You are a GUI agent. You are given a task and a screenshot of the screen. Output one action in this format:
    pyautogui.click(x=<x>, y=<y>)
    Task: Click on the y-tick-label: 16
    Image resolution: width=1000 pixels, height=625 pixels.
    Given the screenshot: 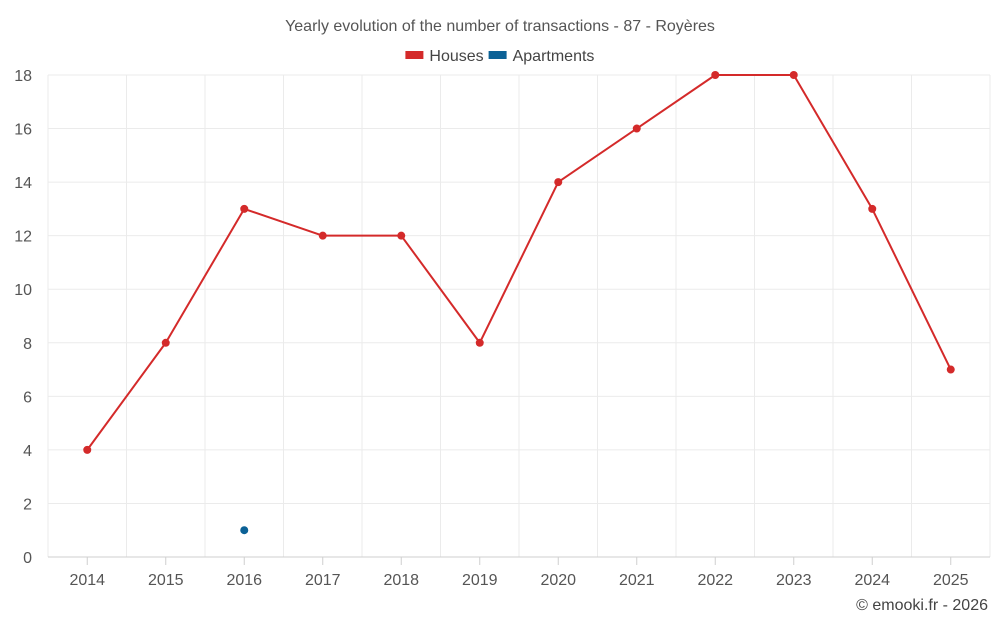 What is the action you would take?
    pyautogui.click(x=23, y=130)
    